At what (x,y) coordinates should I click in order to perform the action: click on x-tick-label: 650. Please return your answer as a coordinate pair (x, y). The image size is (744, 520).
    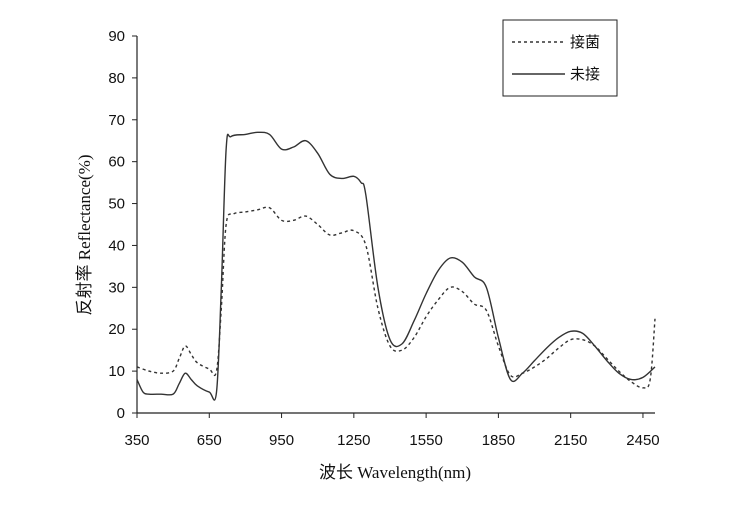
    Looking at the image, I should click on (209, 440).